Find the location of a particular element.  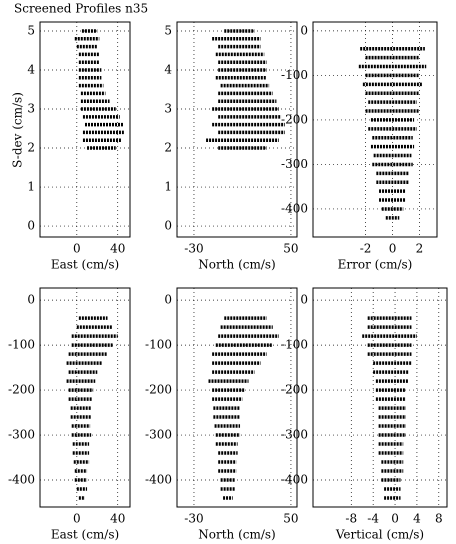

x-axis-label: Error (cm/s) is located at coordinates (375, 265).